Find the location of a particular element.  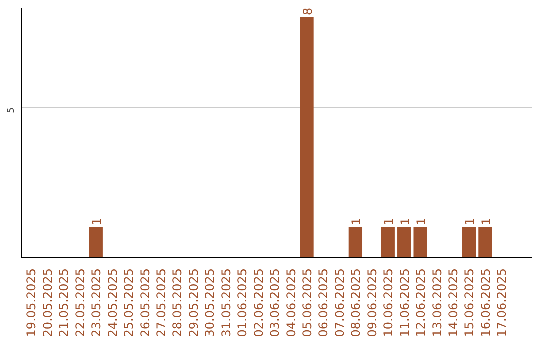

x-tick-label: 22.05.2025 is located at coordinates (80, 303).